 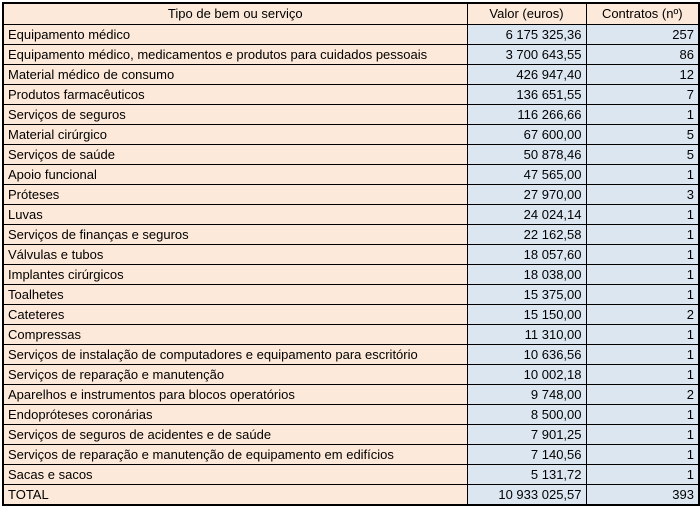 What do you see at coordinates (526, 394) in the screenshot?
I see `cell-valor: 9 748,00` at bounding box center [526, 394].